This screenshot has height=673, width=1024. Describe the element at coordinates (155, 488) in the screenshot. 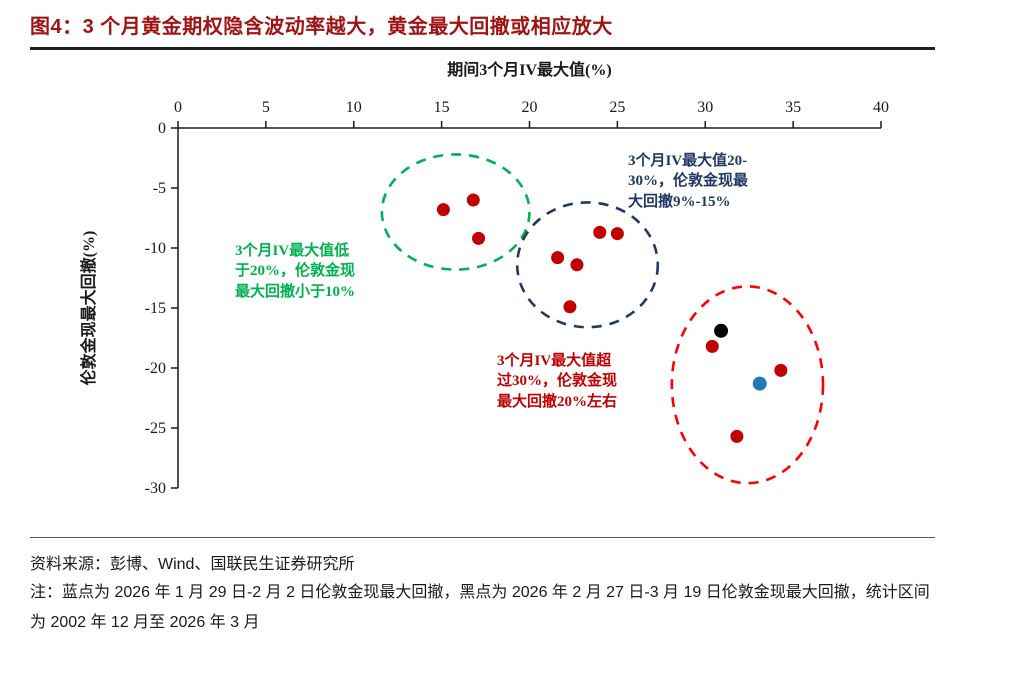

I see `y-tick-label: -30` at that location.